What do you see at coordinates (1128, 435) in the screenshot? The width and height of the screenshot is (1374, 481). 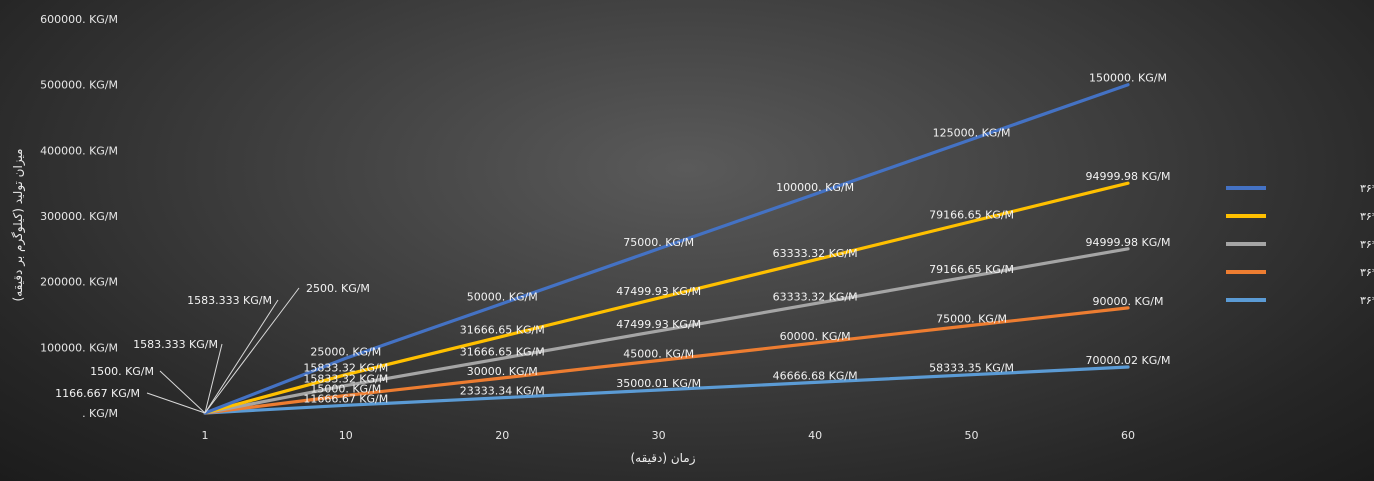 I see `x-tick-label: 60` at bounding box center [1128, 435].